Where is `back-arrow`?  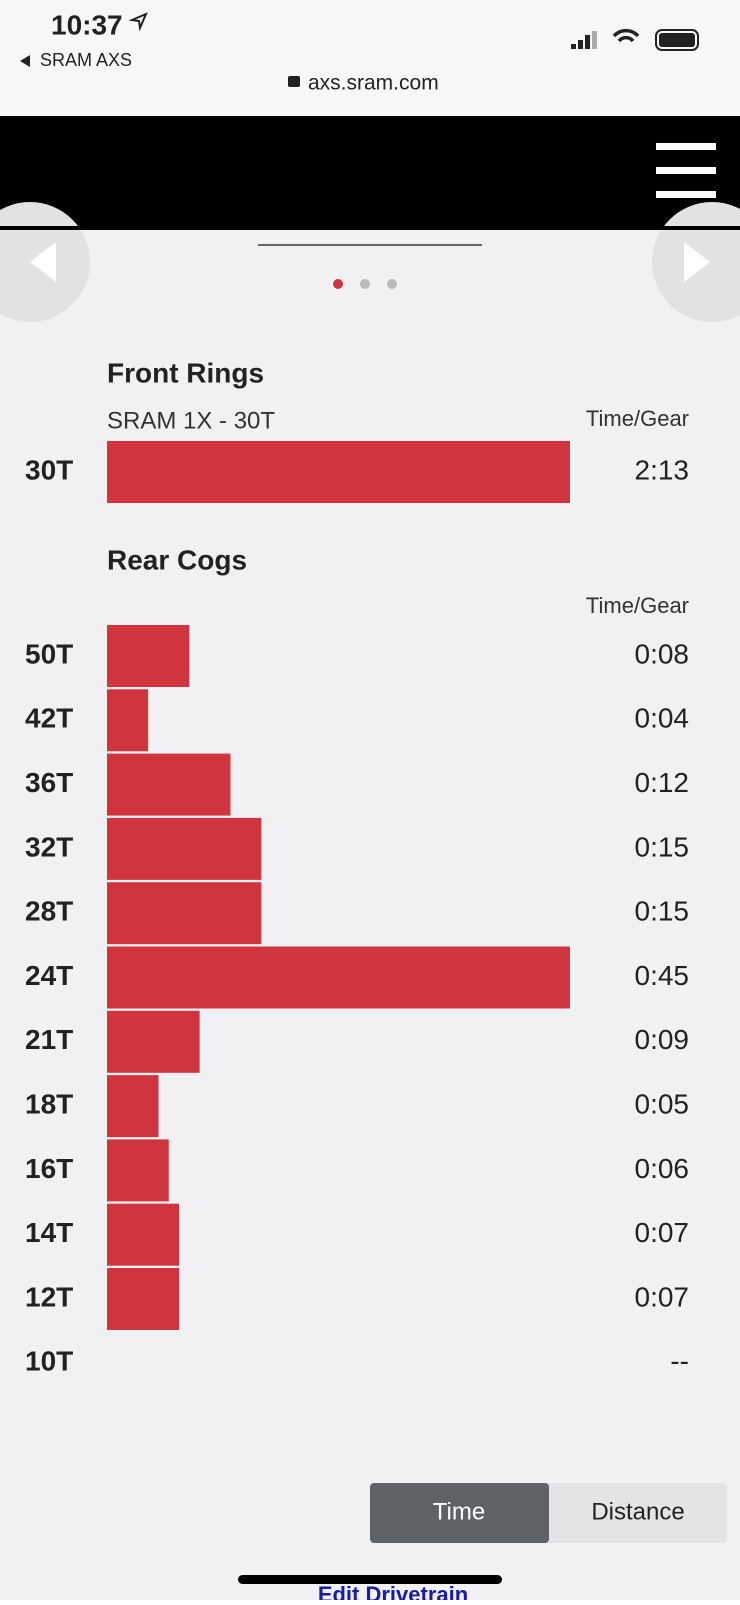 back-arrow is located at coordinates (25, 61).